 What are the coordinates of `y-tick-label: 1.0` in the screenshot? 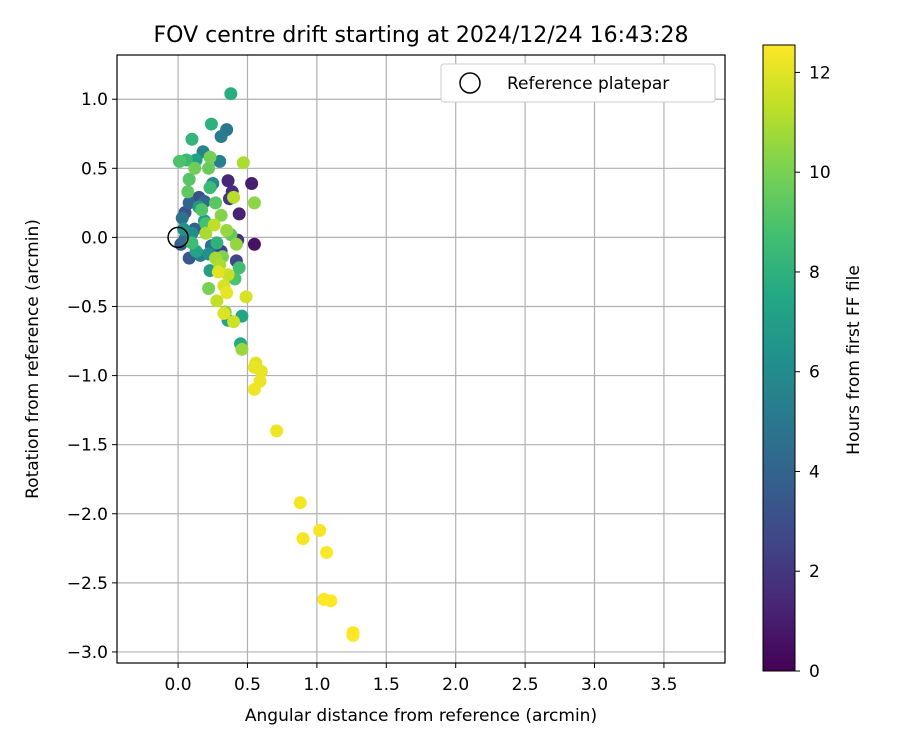 It's located at (94, 100).